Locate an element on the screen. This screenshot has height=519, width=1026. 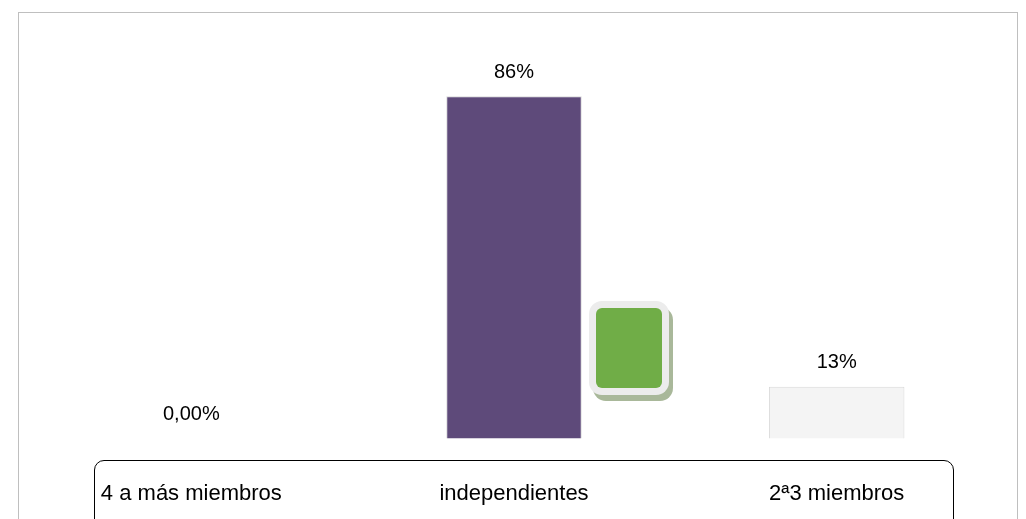
x-tick-label: independientes is located at coordinates (514, 492).